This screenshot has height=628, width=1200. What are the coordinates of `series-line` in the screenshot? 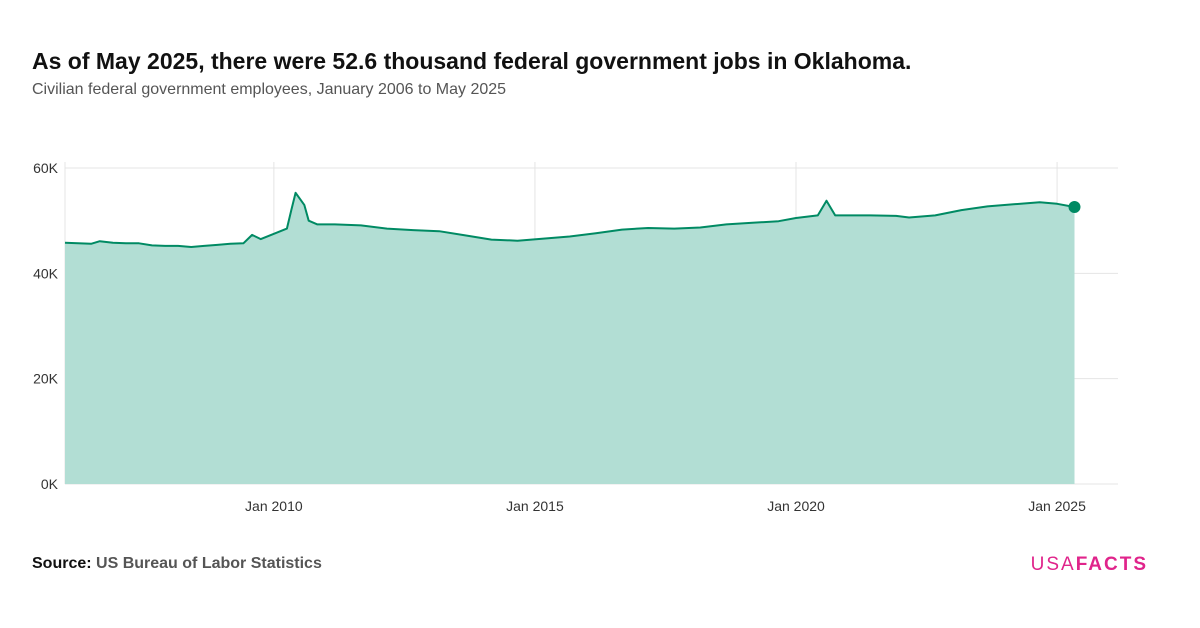 It's located at (569, 219).